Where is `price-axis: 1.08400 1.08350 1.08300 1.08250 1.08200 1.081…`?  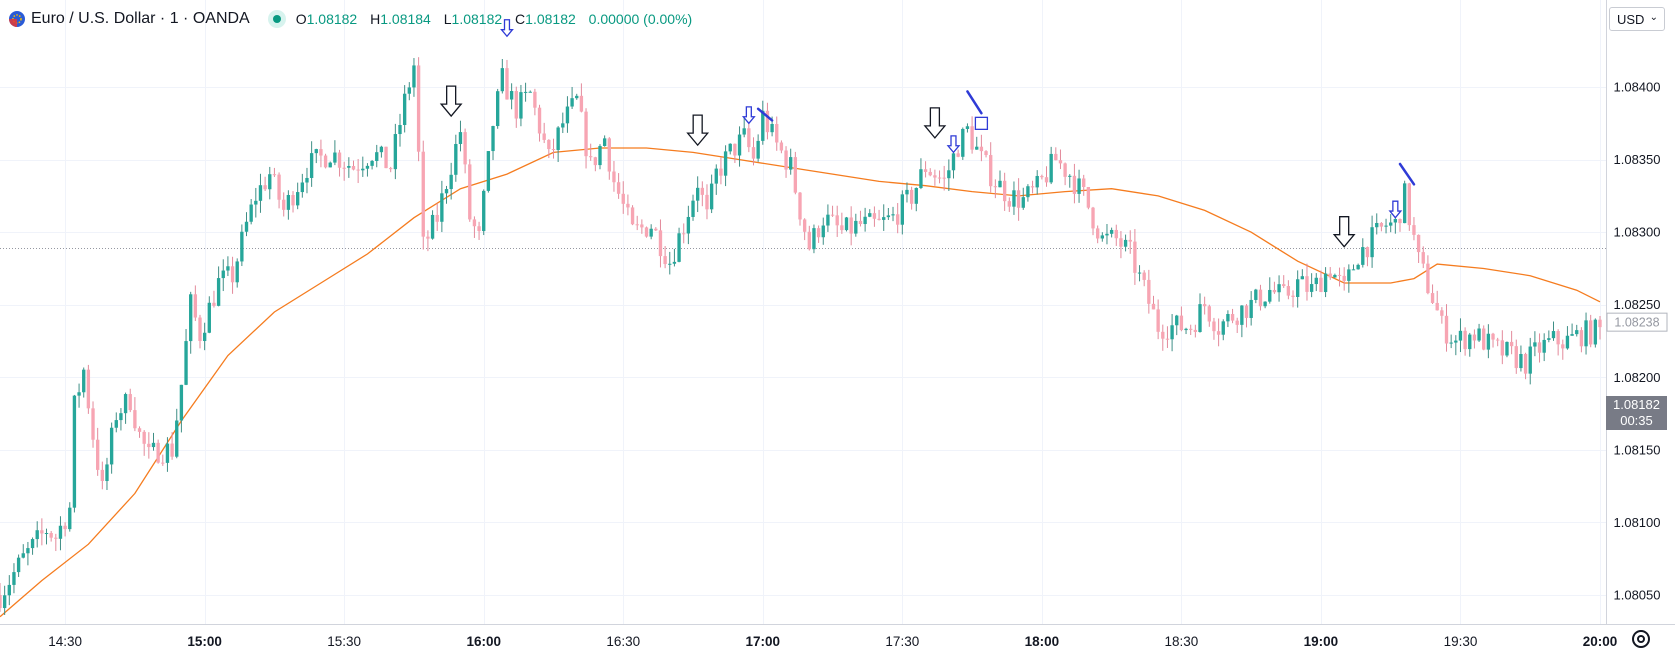
price-axis: 1.08400 1.08350 1.08300 1.08250 1.08200 1.081… is located at coordinates (1637, 341).